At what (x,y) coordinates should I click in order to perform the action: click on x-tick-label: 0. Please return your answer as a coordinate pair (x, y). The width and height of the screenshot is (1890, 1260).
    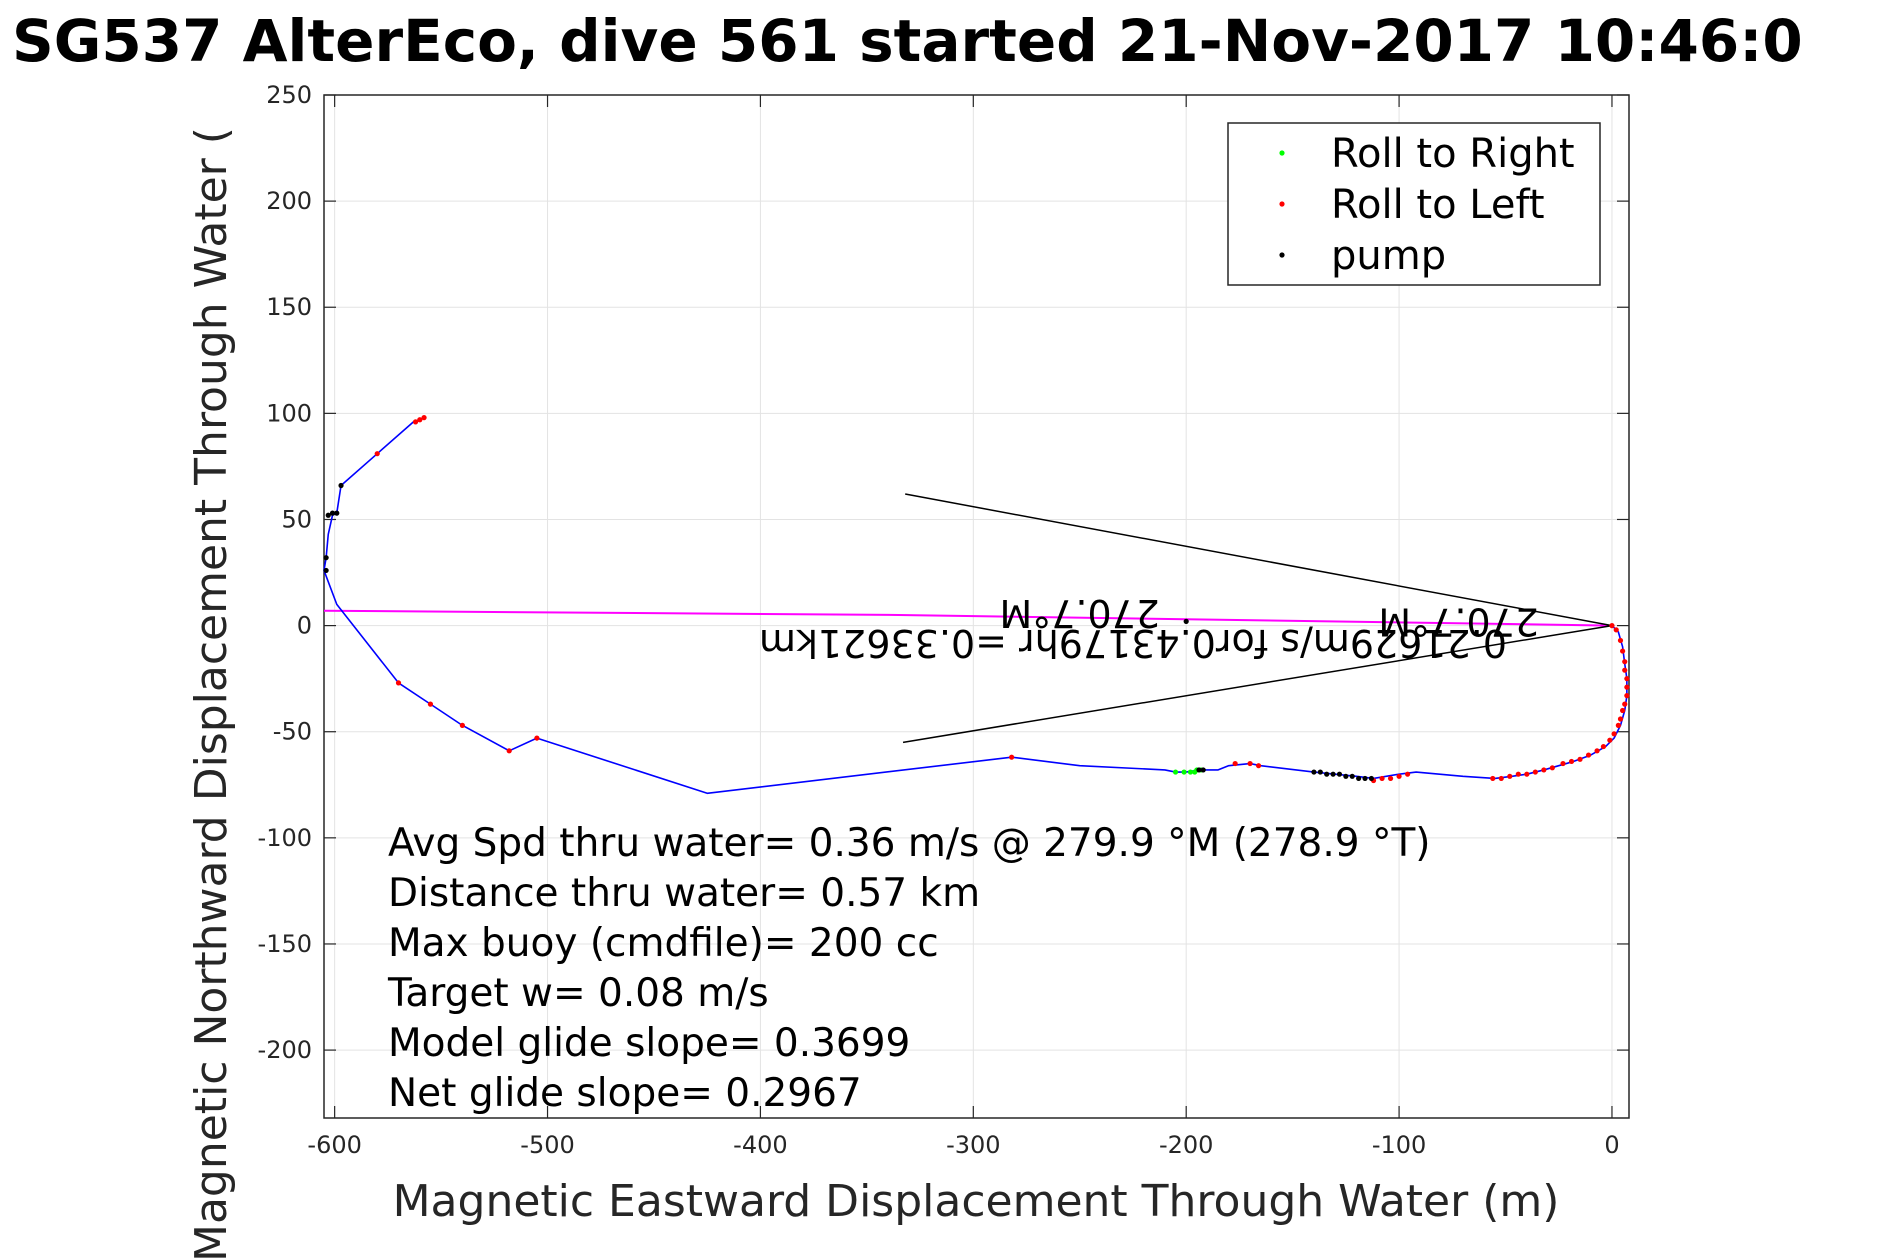
    Looking at the image, I should click on (1611, 1145).